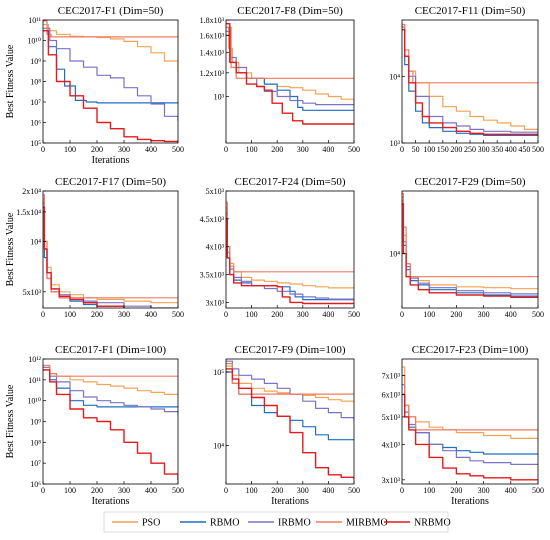  I want to click on y-tick-label: 4.5x10³, so click(212, 219).